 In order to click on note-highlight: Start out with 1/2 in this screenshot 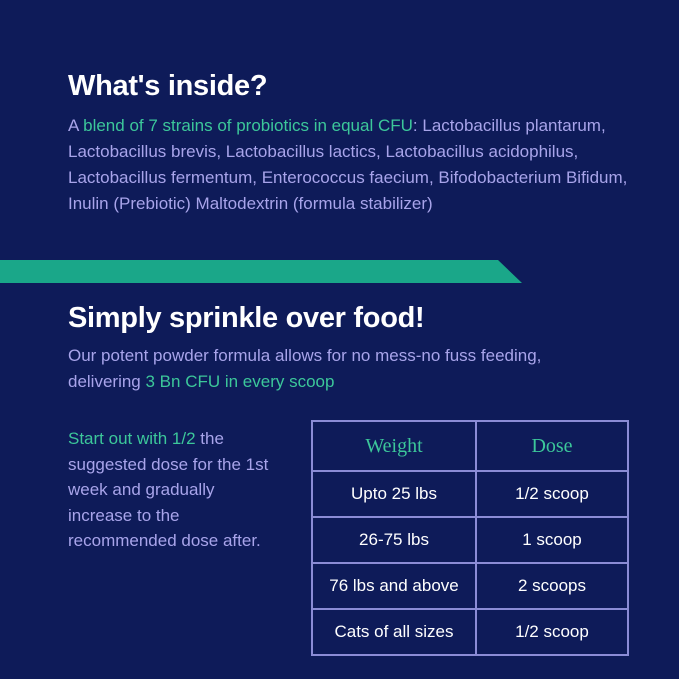, I will do `click(132, 438)`.